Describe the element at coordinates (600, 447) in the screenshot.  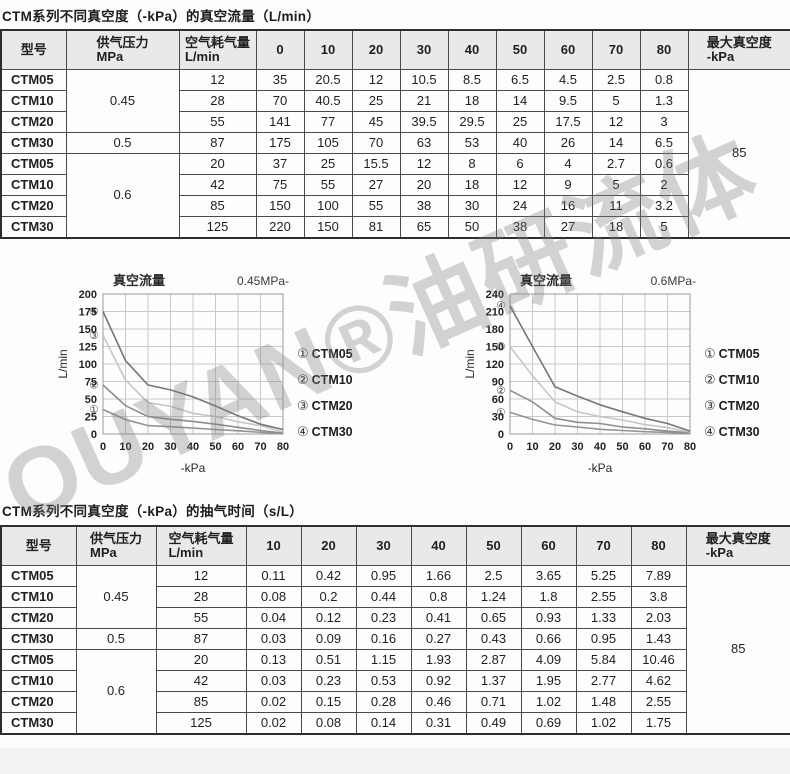
I see `svg-text: 40` at that location.